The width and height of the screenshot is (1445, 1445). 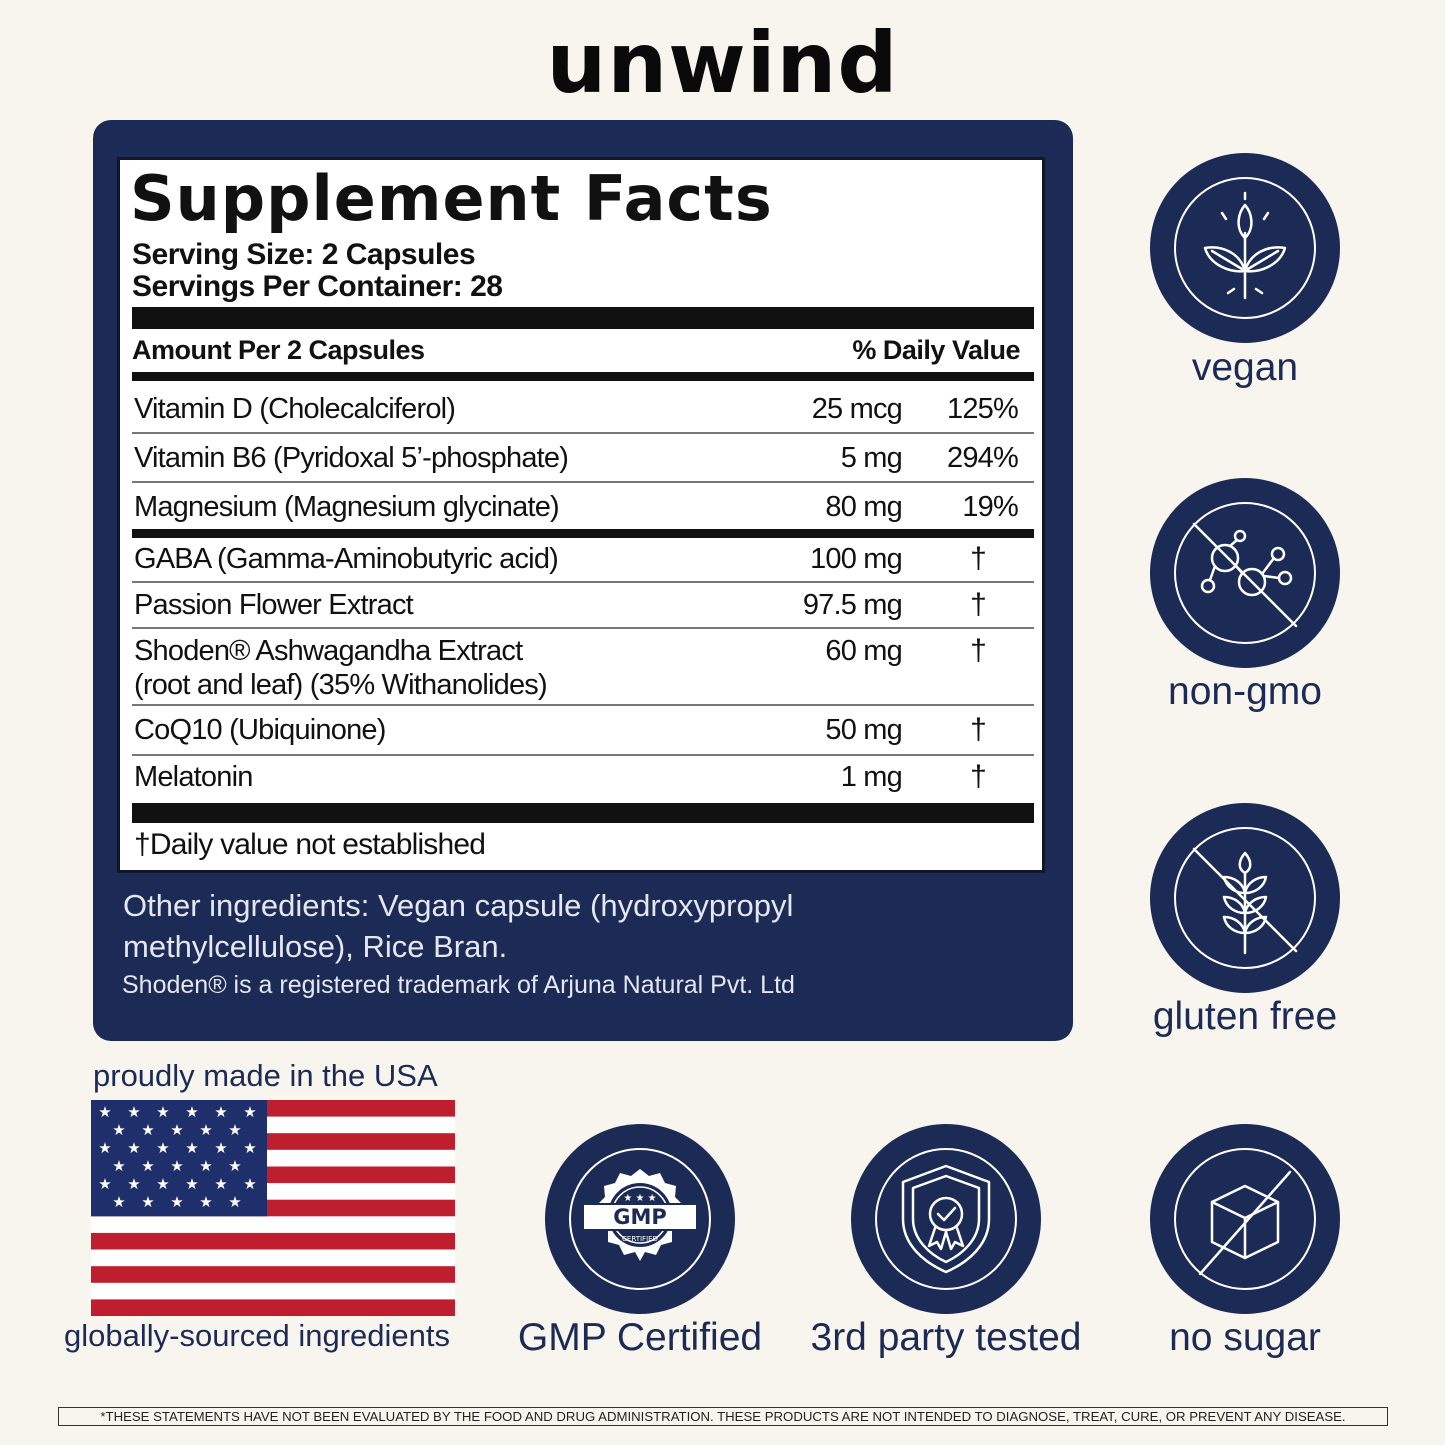 I want to click on ingredient-name: CoQ10 (Ubiquinone), so click(x=260, y=730).